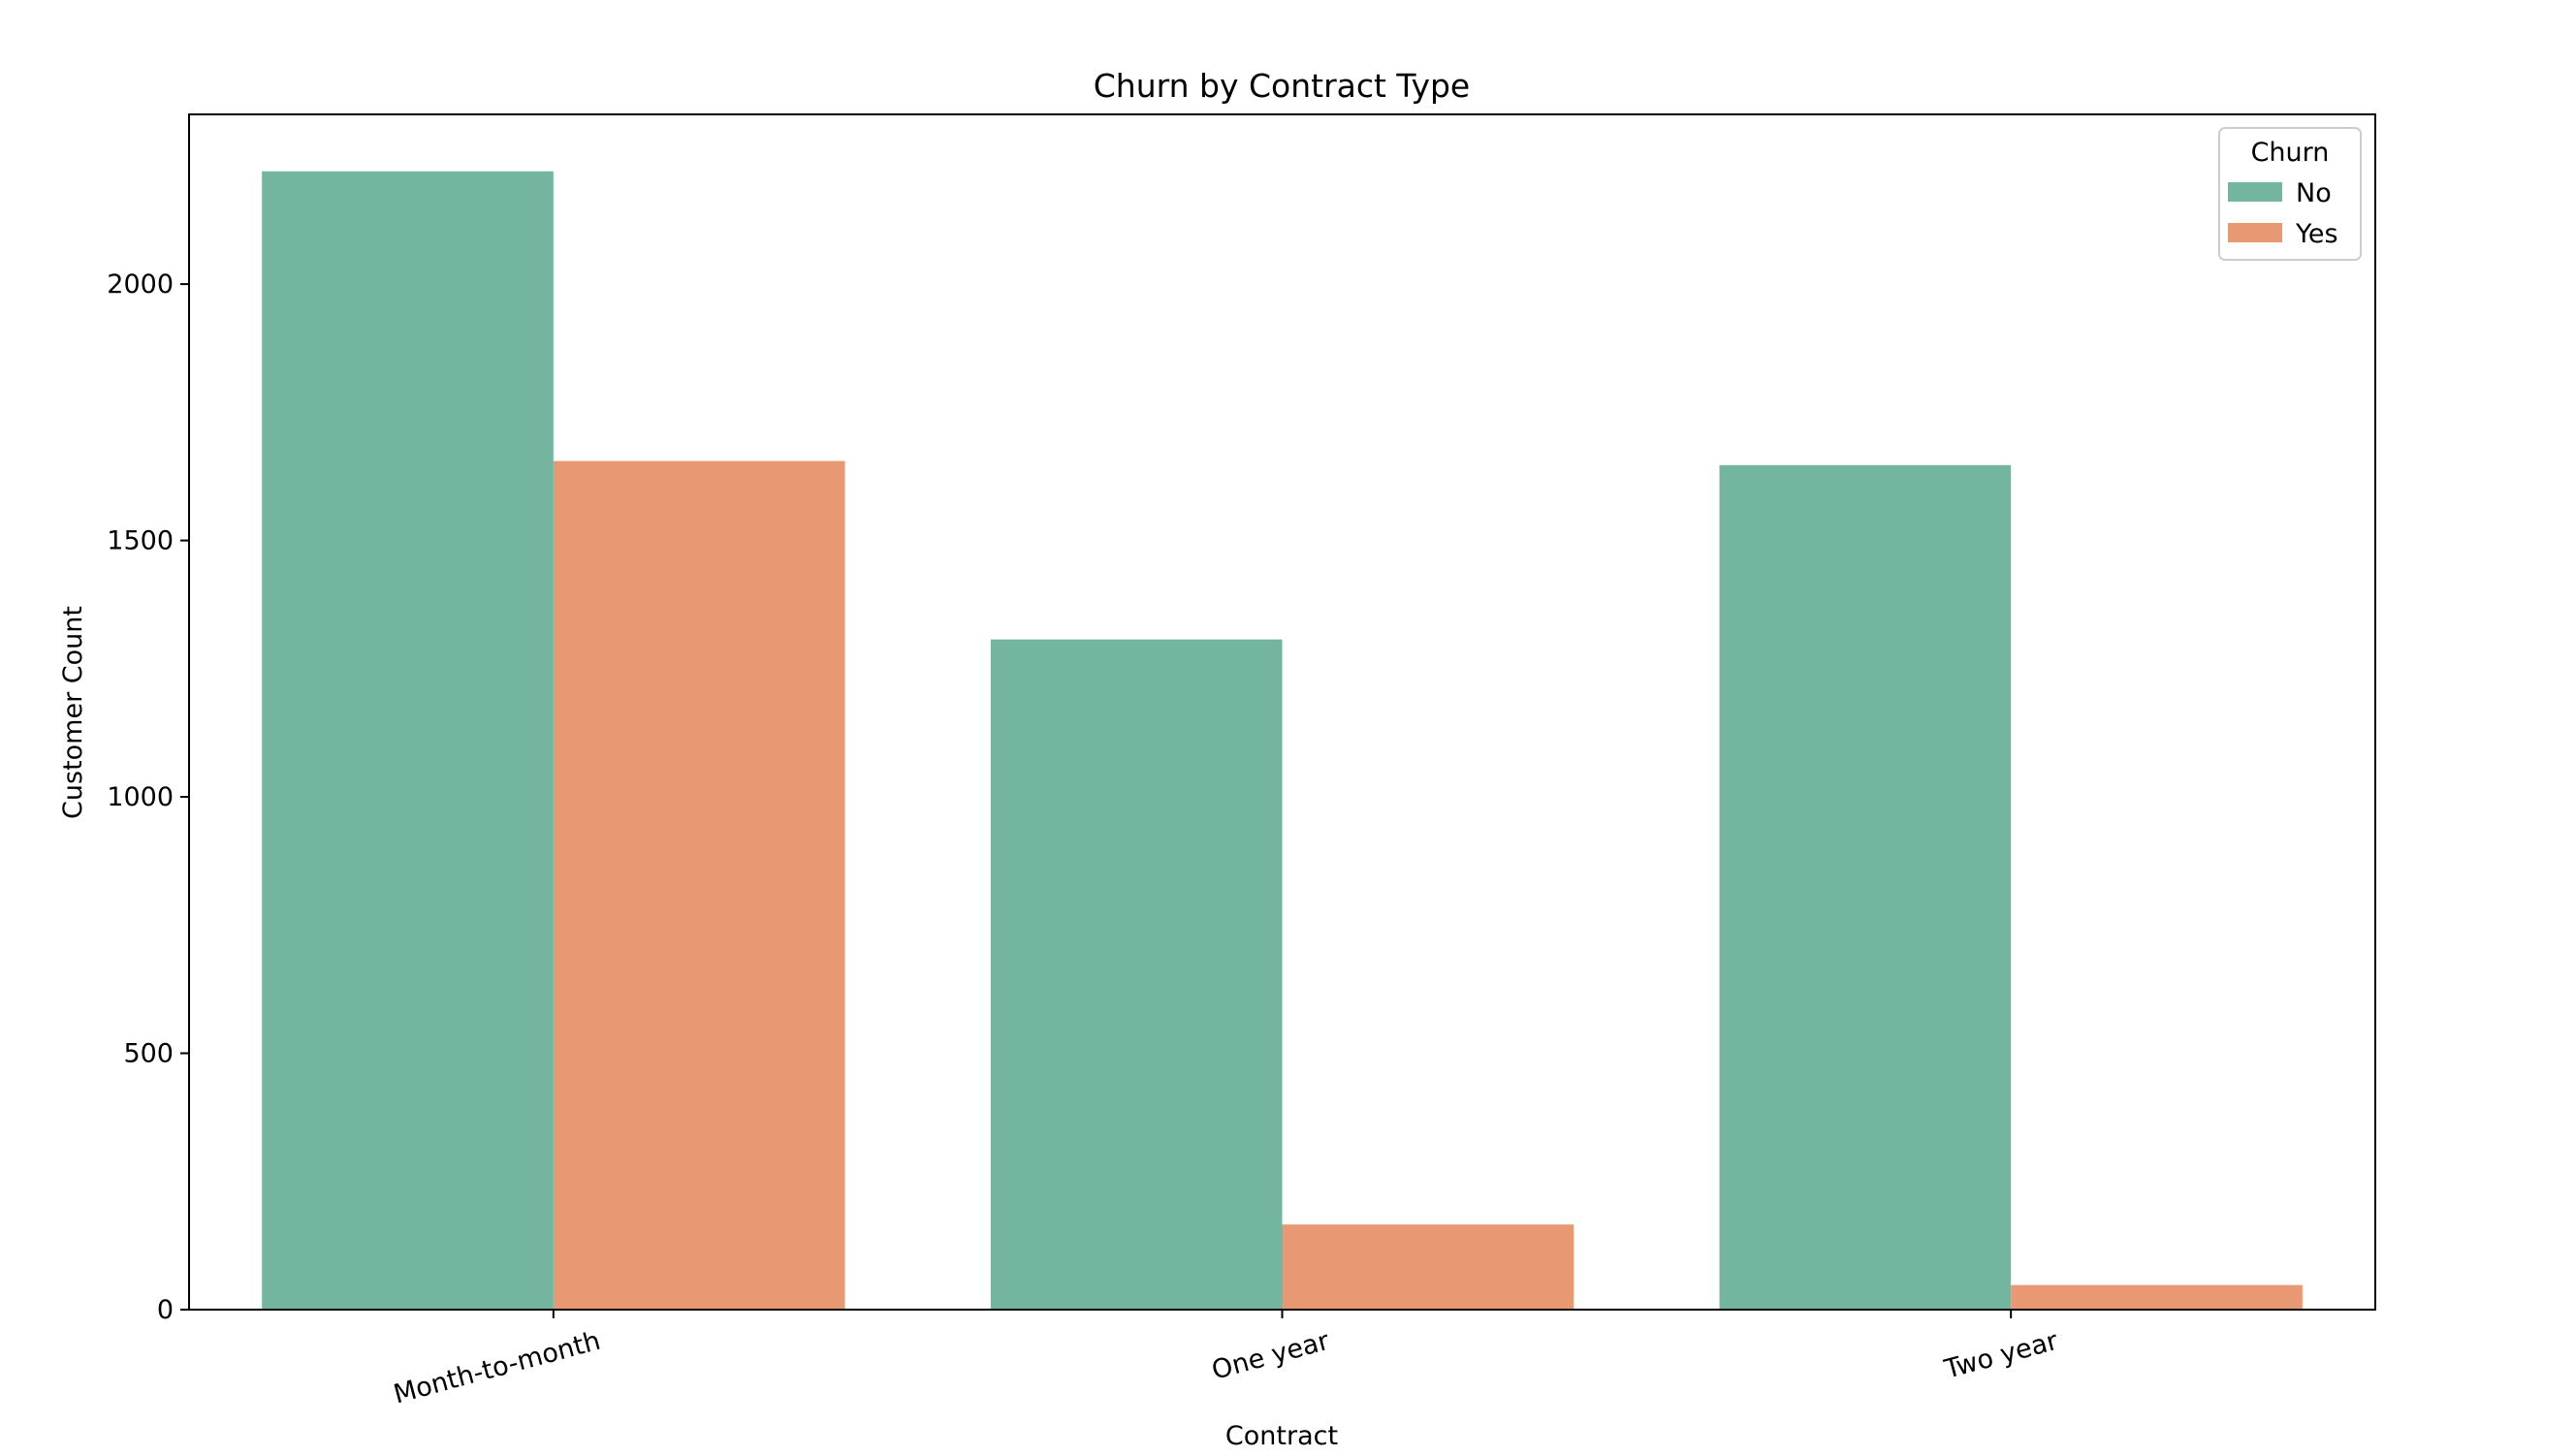 The image size is (2575, 1456). What do you see at coordinates (408, 741) in the screenshot?
I see `bar-no-month-to-month` at bounding box center [408, 741].